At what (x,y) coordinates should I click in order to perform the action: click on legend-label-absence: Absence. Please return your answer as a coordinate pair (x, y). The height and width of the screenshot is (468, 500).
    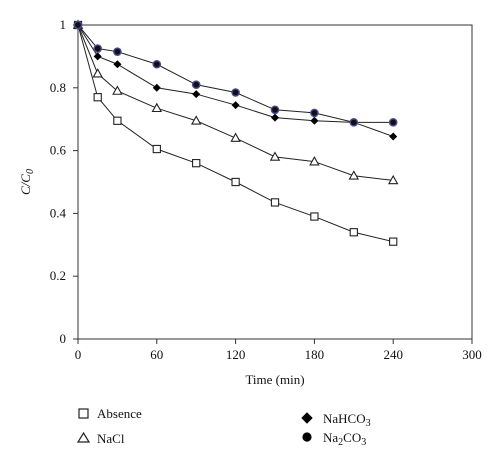
    Looking at the image, I should click on (119, 413).